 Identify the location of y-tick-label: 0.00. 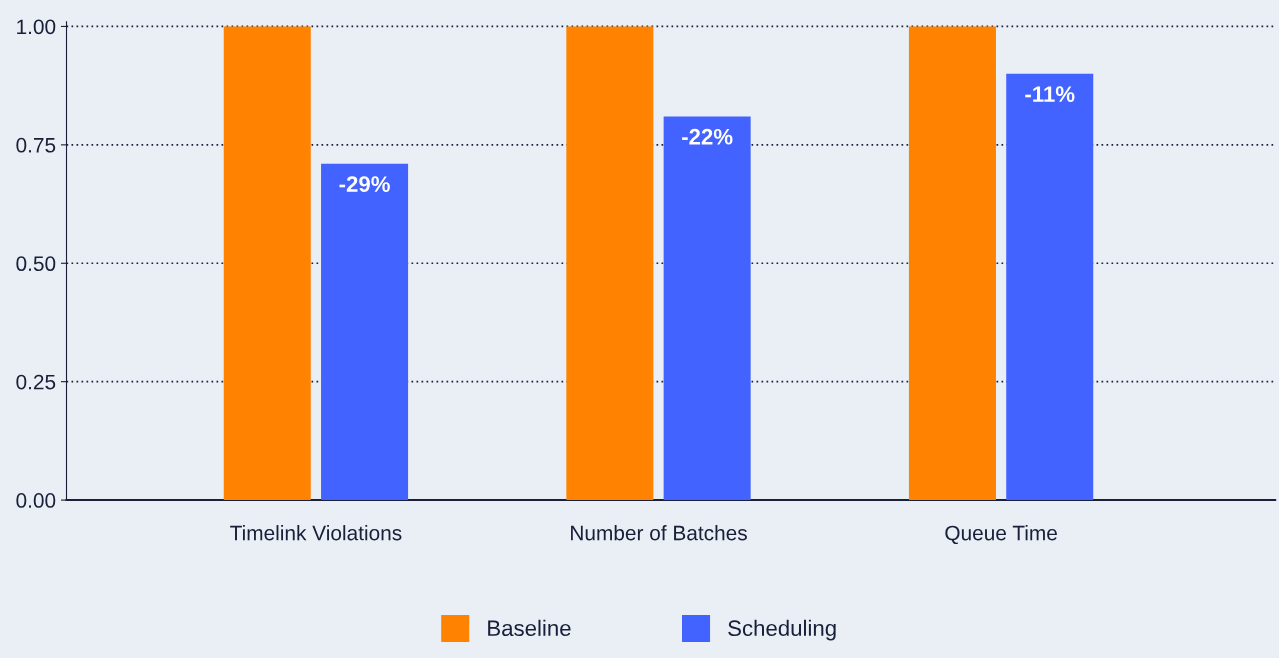
(36, 500).